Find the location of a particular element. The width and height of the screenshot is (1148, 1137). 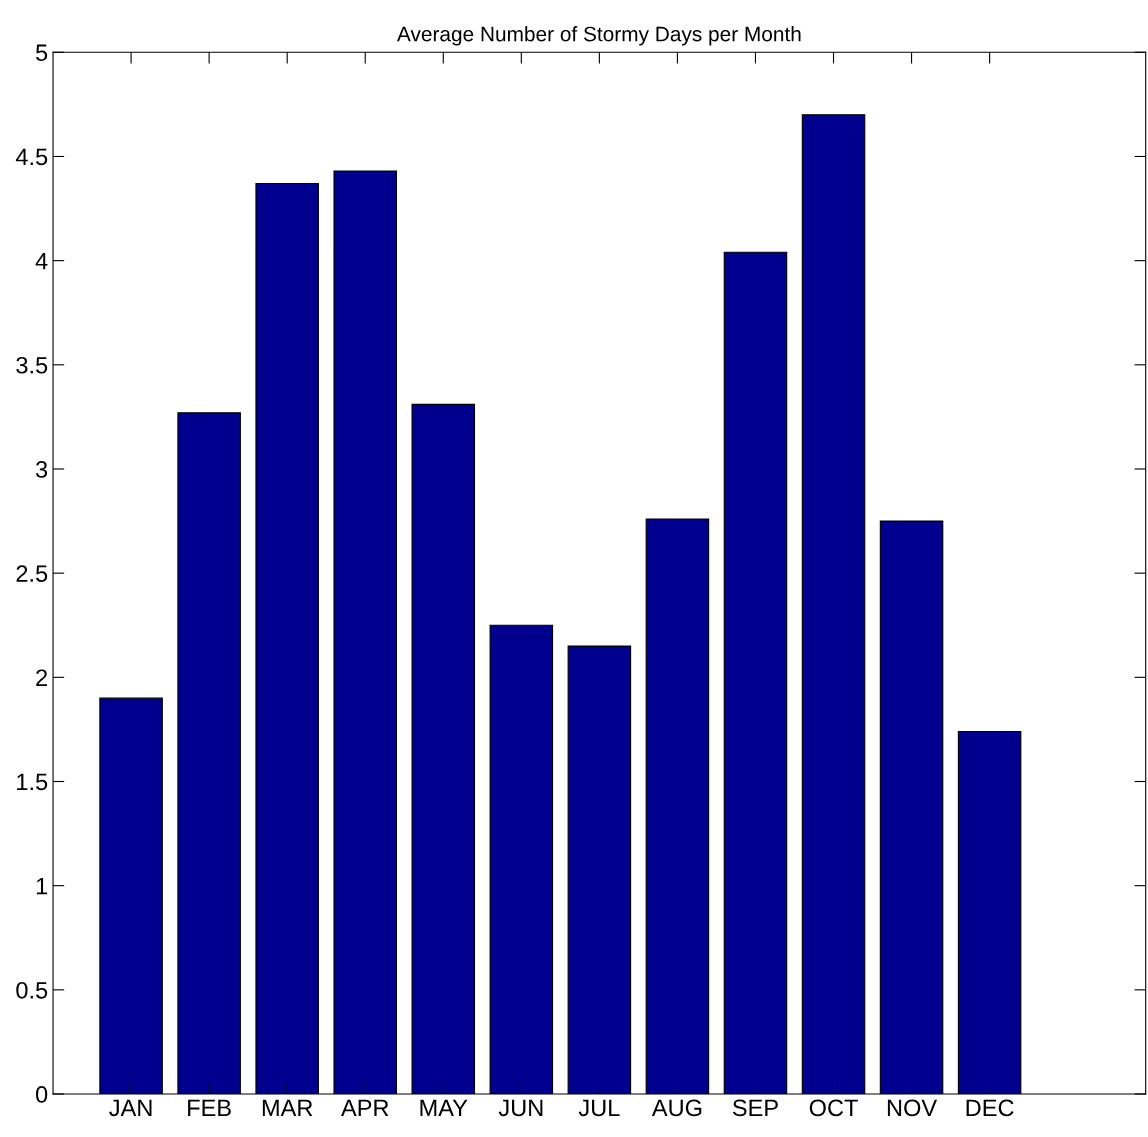

y-tick-label: 3 is located at coordinates (41, 469).